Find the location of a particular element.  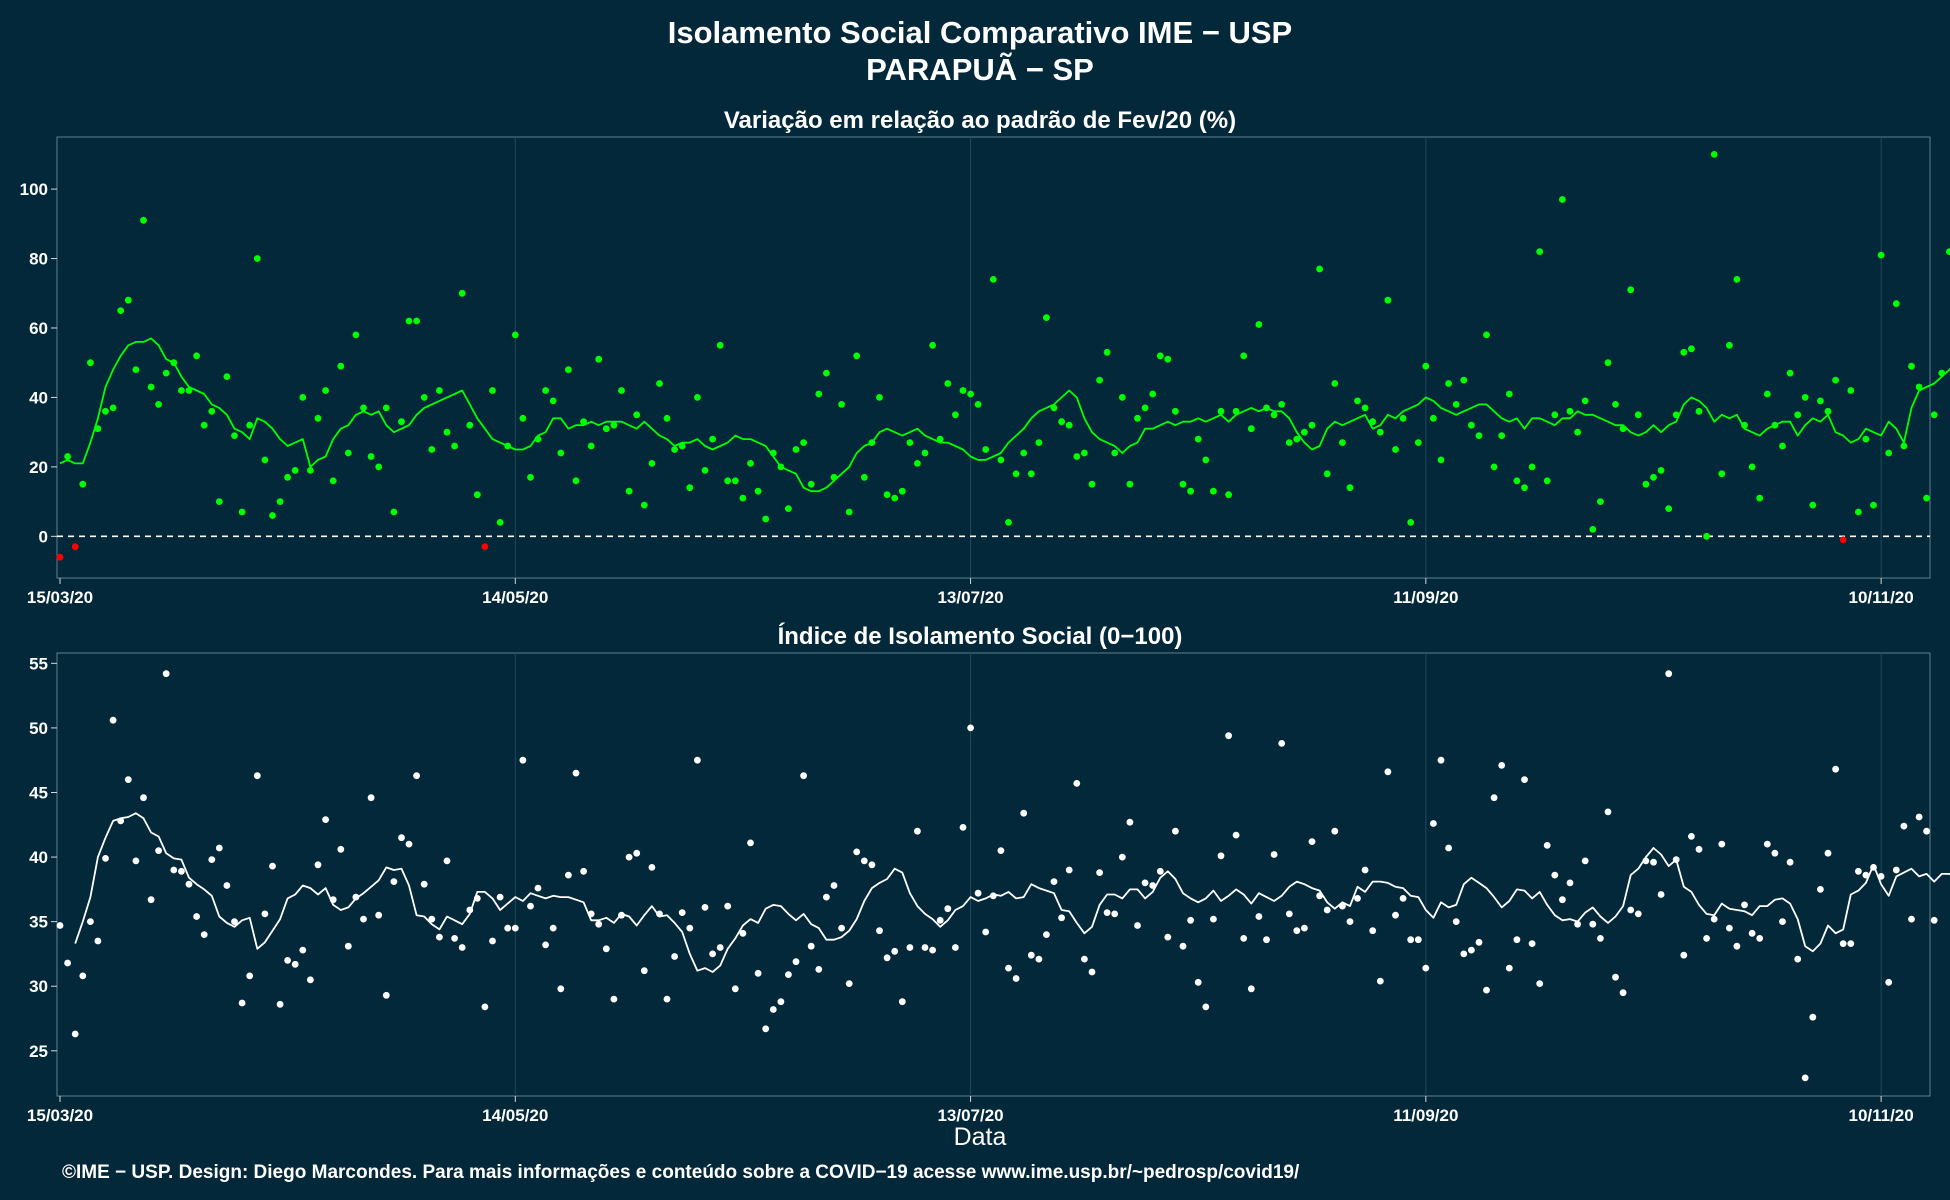

y-tick-label: 40 is located at coordinates (38, 397).